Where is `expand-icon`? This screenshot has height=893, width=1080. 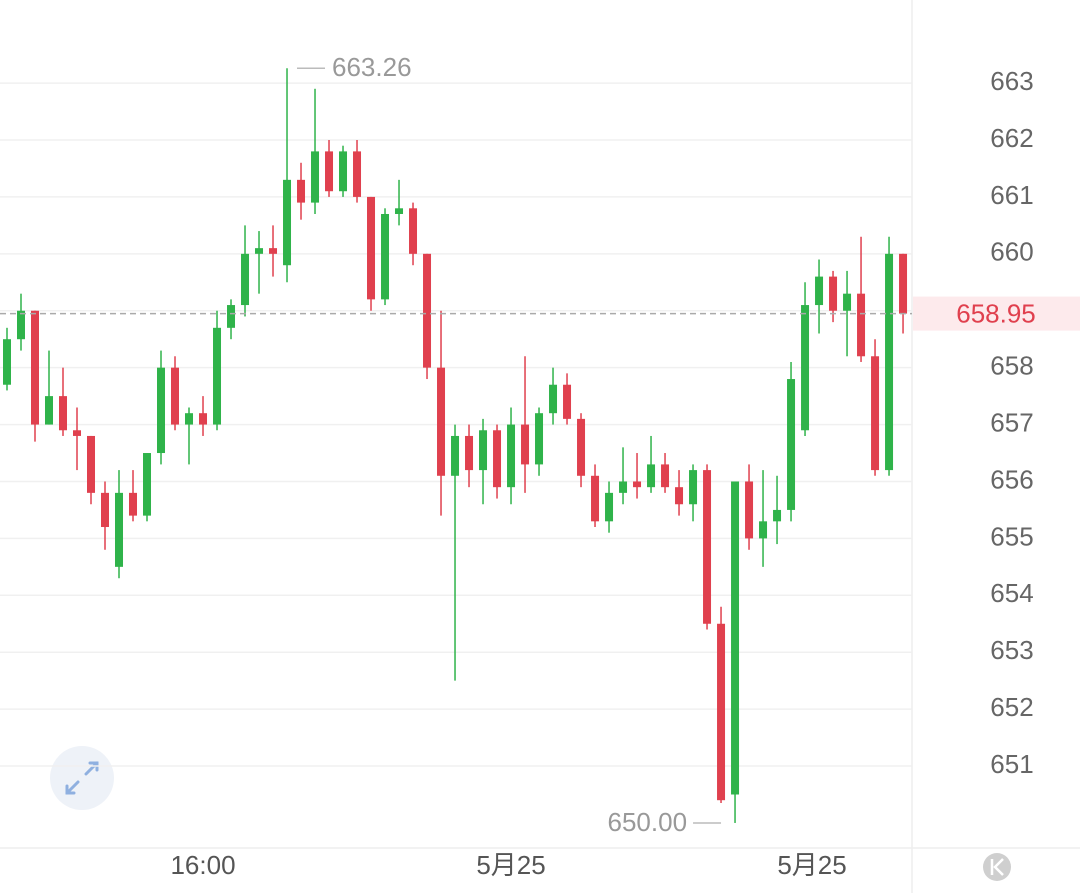 expand-icon is located at coordinates (82, 778).